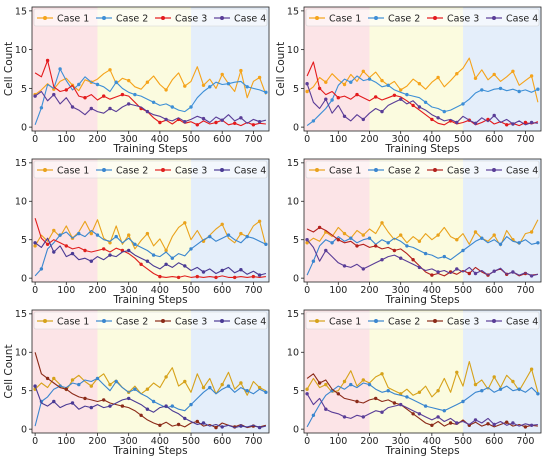 The image size is (550, 457). What do you see at coordinates (97, 441) in the screenshot?
I see `x-tick-label: 200` at bounding box center [97, 441].